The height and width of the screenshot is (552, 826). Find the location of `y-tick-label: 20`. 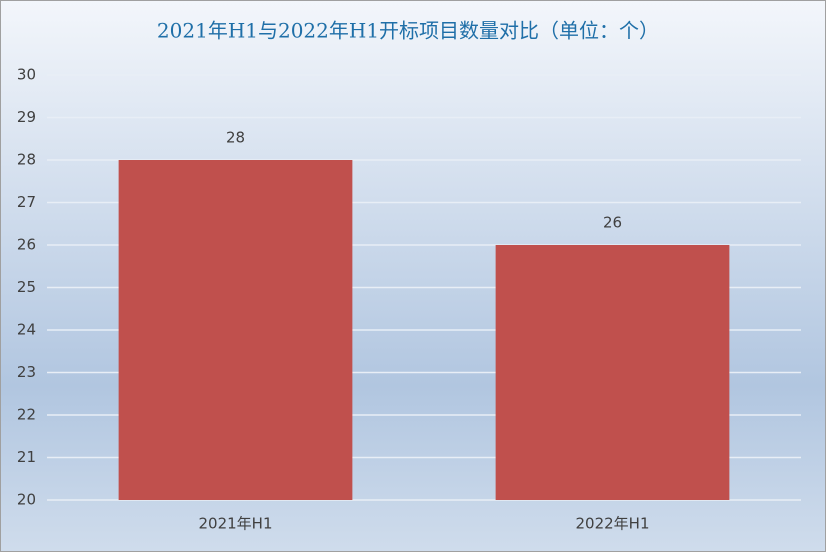

y-tick-label: 20 is located at coordinates (26, 500).